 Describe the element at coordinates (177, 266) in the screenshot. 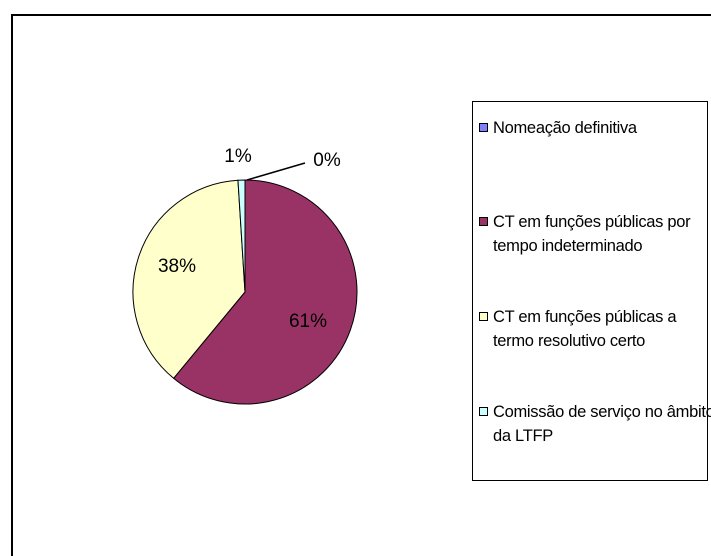

I see `data-label: 38%` at that location.